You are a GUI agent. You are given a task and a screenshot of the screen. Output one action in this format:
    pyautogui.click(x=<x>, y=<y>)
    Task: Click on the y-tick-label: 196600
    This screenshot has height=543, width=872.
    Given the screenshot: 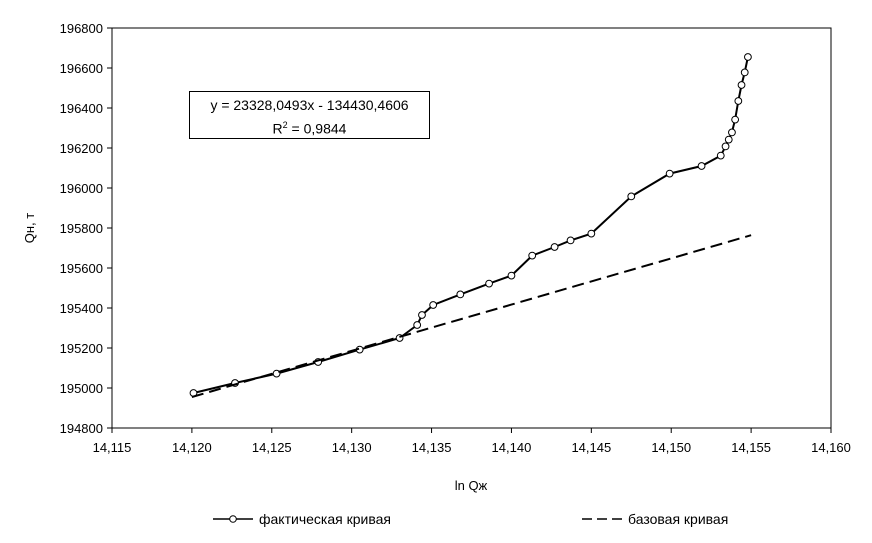 What is the action you would take?
    pyautogui.click(x=81, y=68)
    